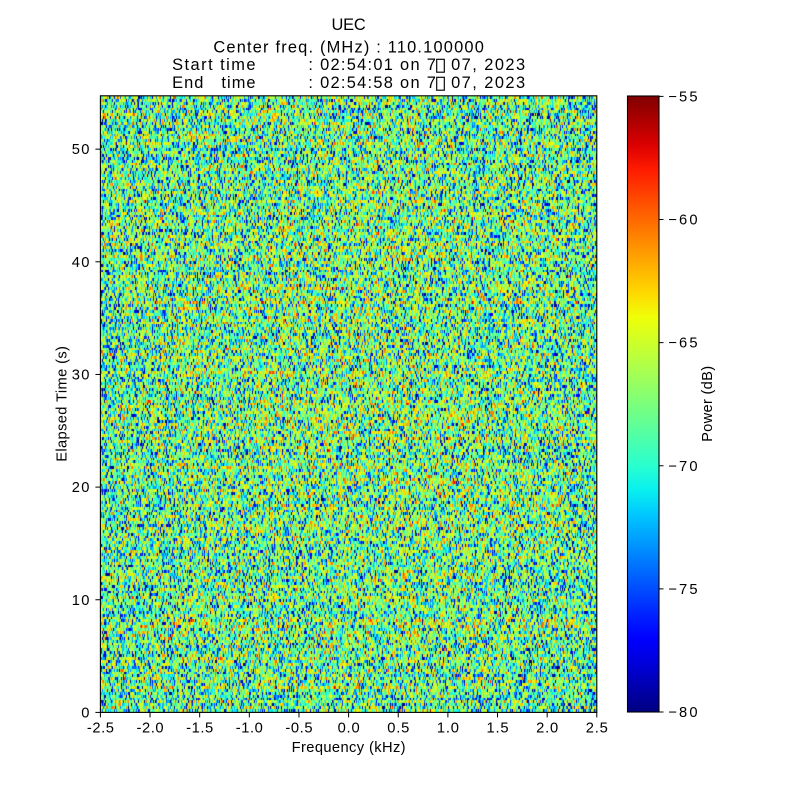 This screenshot has height=800, width=800. Describe the element at coordinates (448, 729) in the screenshot. I see `svg-text: 1.0` at that location.